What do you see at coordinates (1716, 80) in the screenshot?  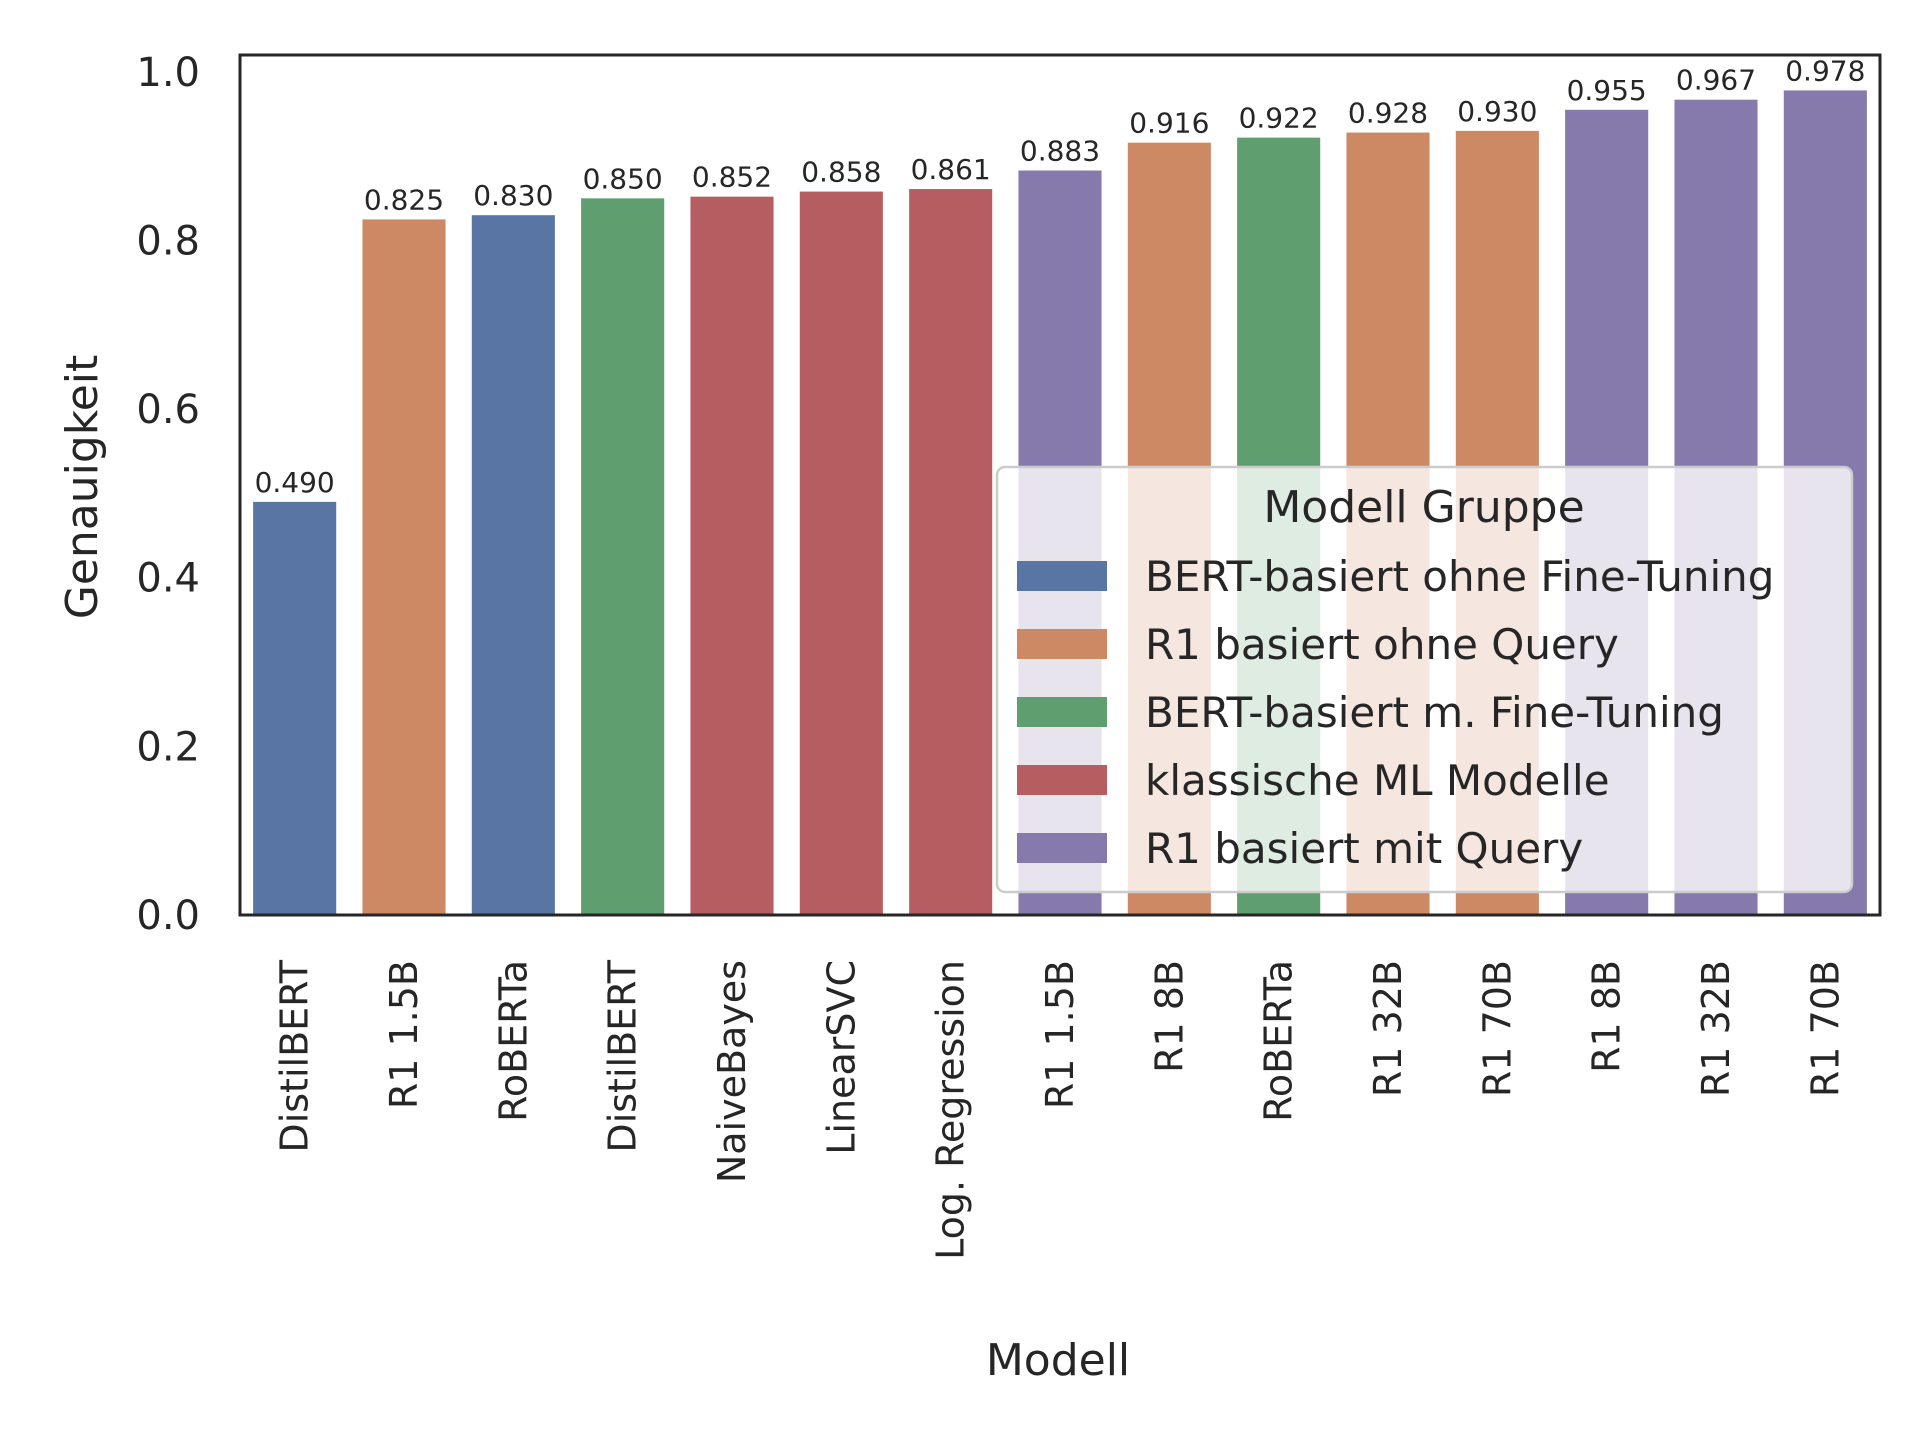 I see `bar-value-label: 0.967` at bounding box center [1716, 80].